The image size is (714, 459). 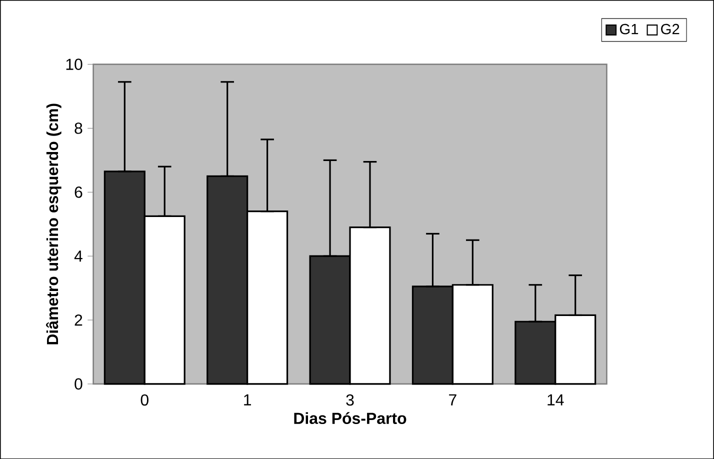 What do you see at coordinates (247, 400) in the screenshot?
I see `x-tick-label: 1` at bounding box center [247, 400].